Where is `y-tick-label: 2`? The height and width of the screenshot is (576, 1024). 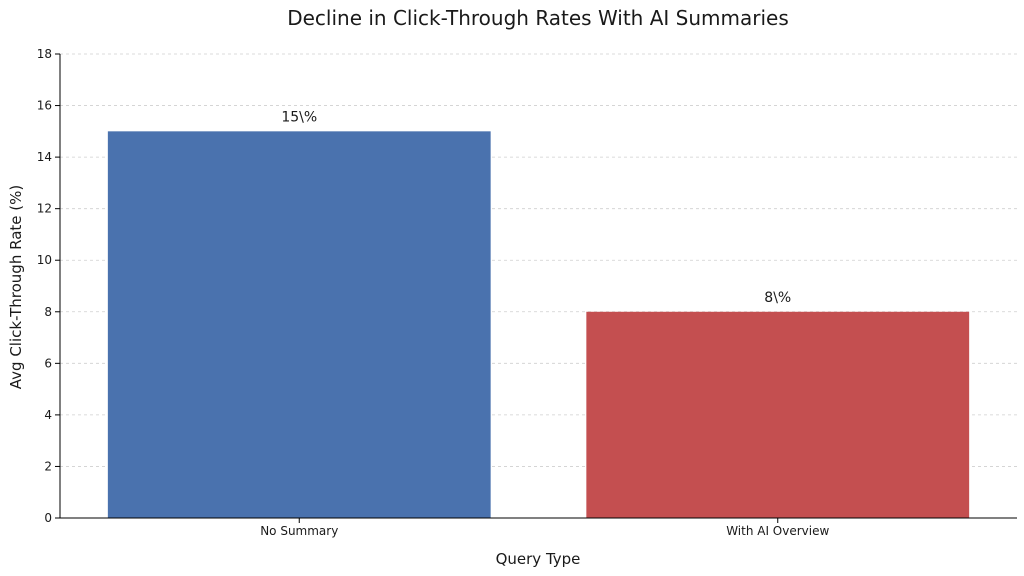 y-tick-label: 2 is located at coordinates (48, 466).